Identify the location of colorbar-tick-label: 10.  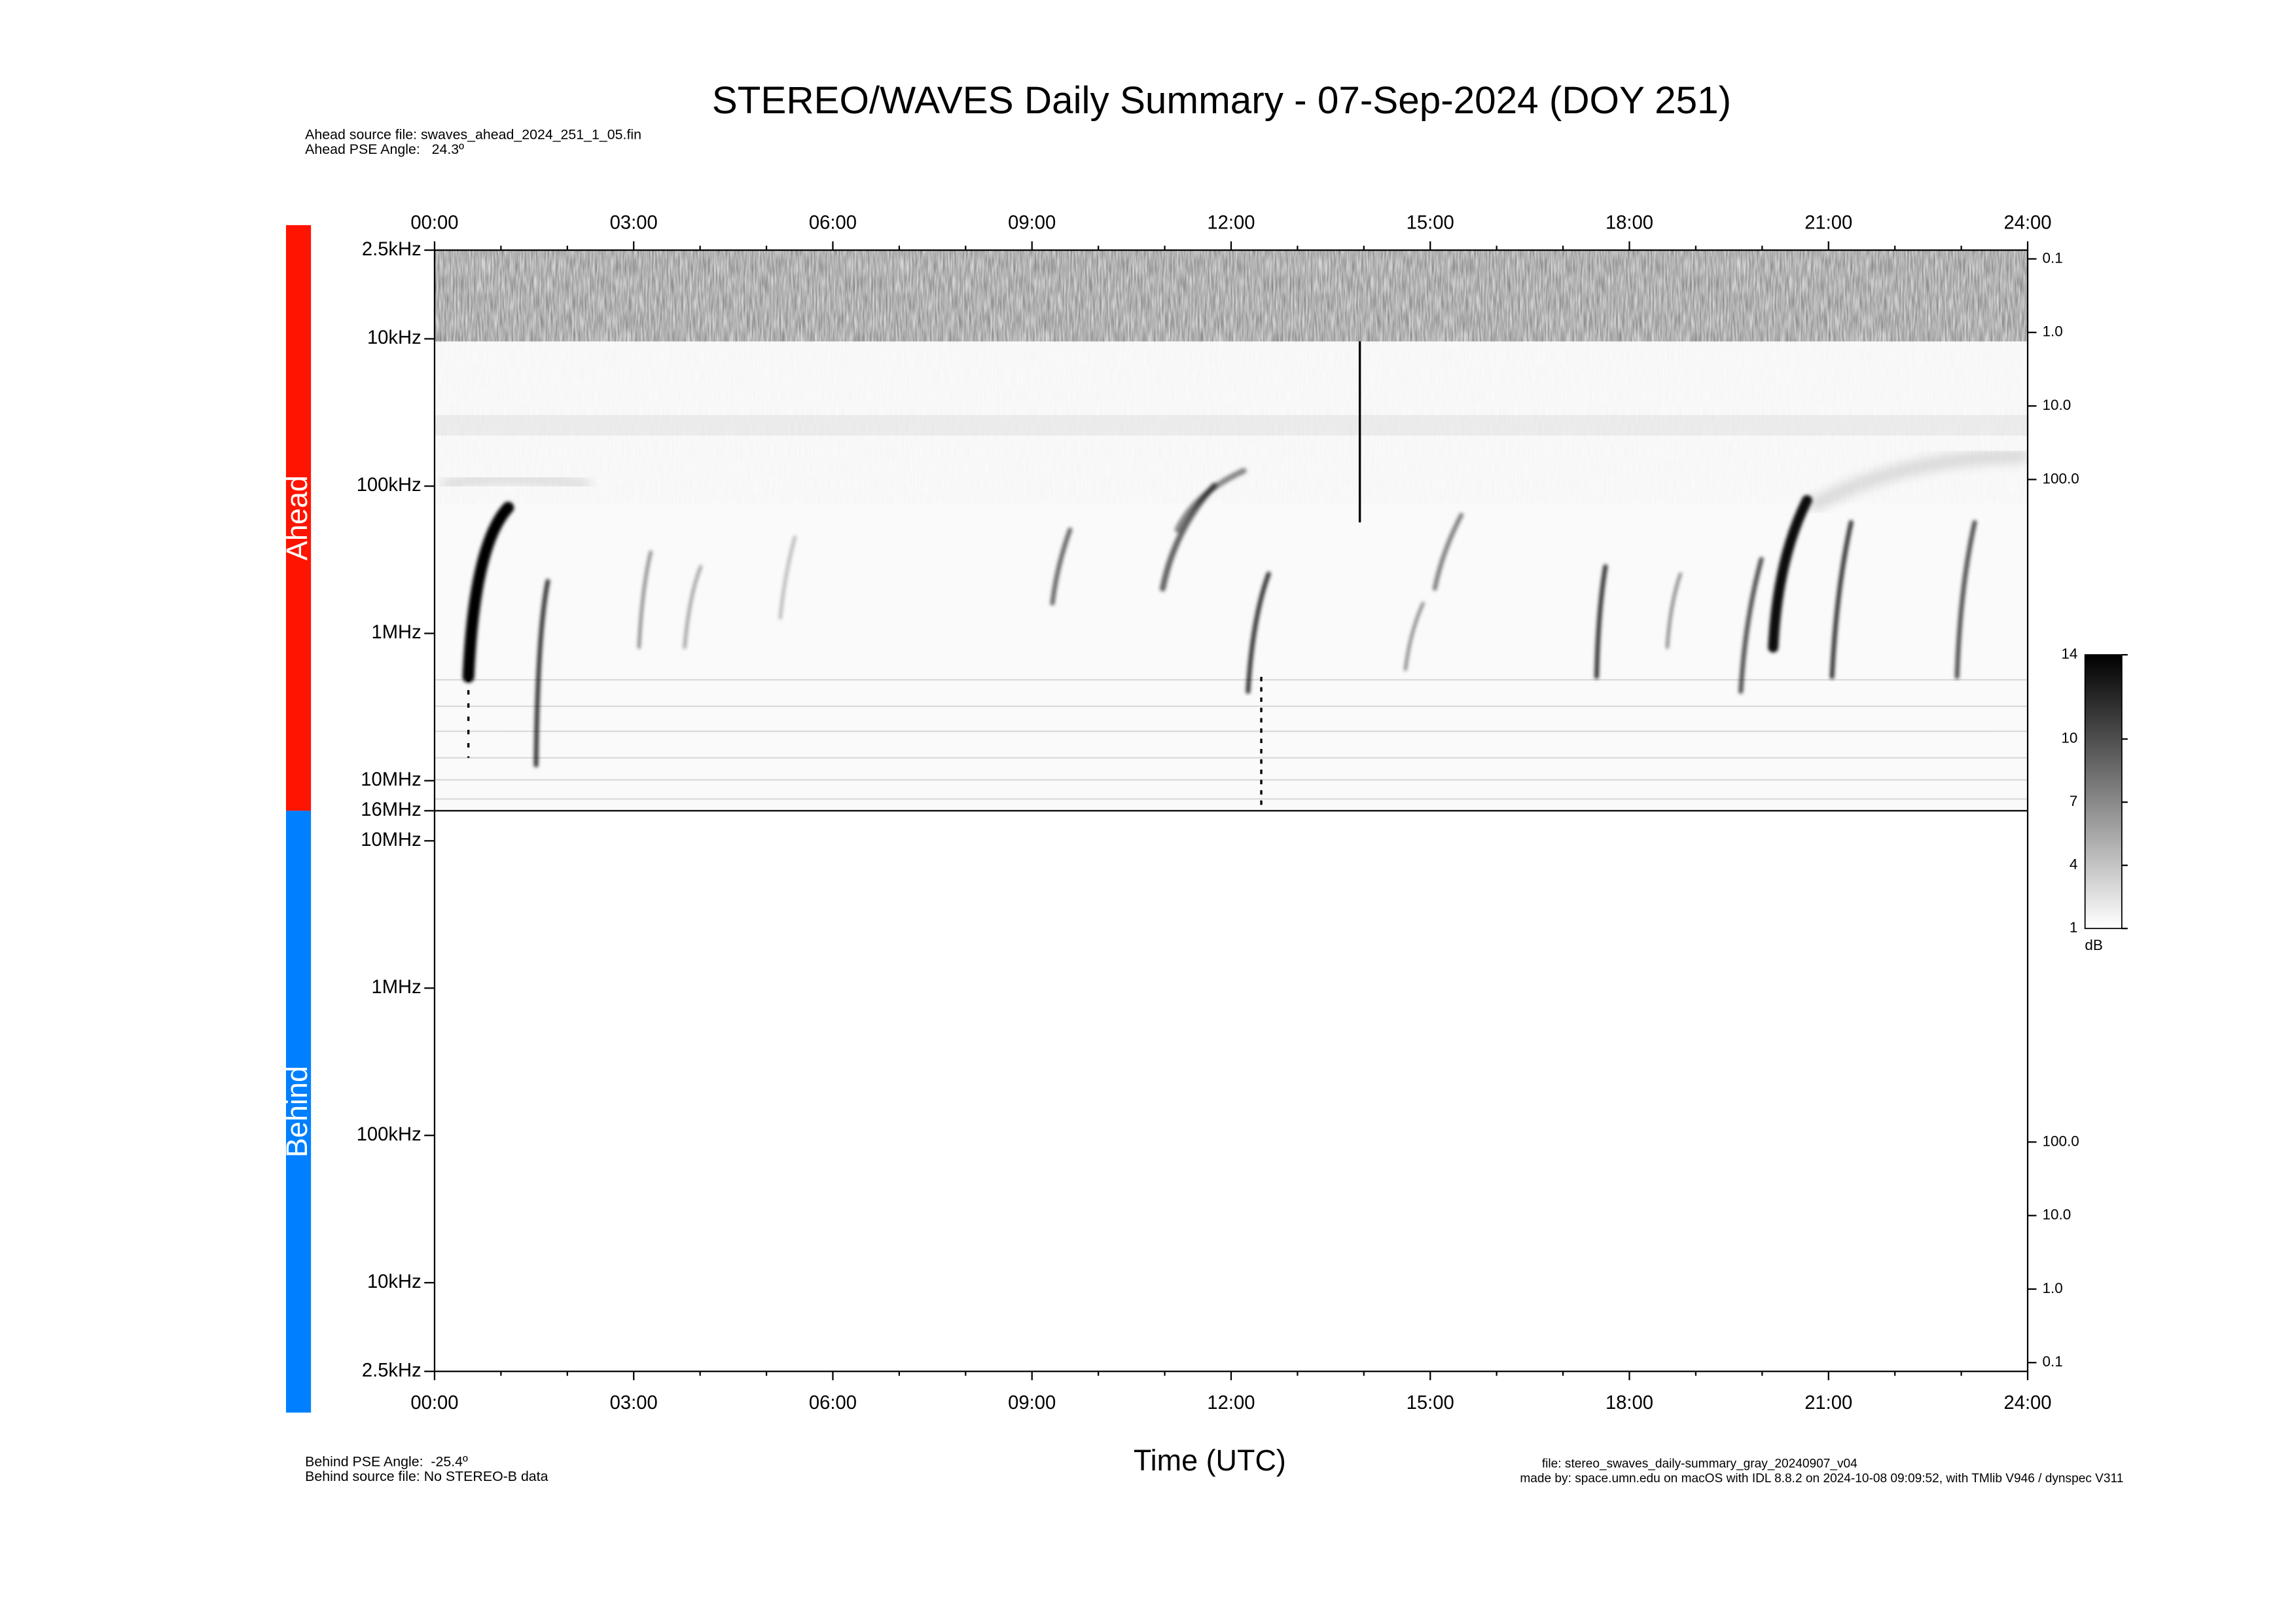
(2069, 738).